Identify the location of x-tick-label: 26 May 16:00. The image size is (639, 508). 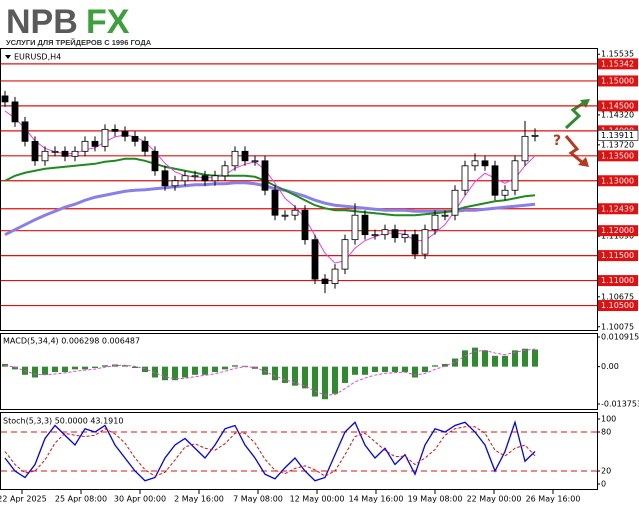
(553, 499).